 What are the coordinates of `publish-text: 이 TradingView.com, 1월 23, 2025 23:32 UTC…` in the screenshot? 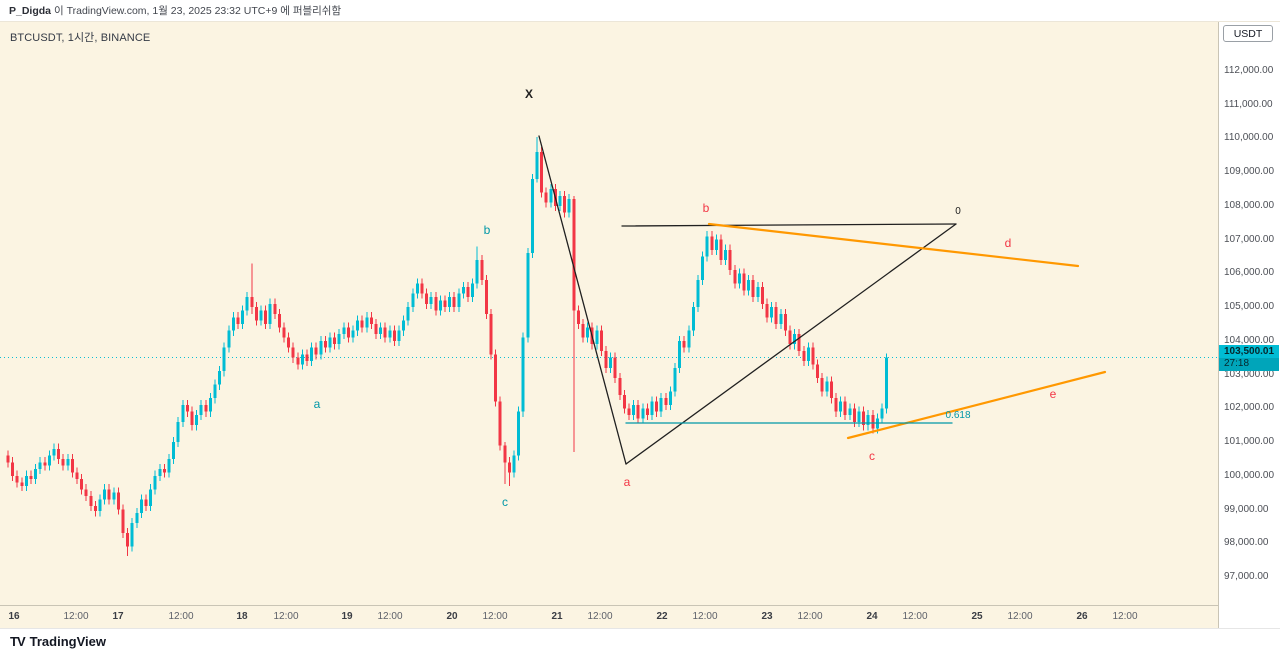 It's located at (198, 11).